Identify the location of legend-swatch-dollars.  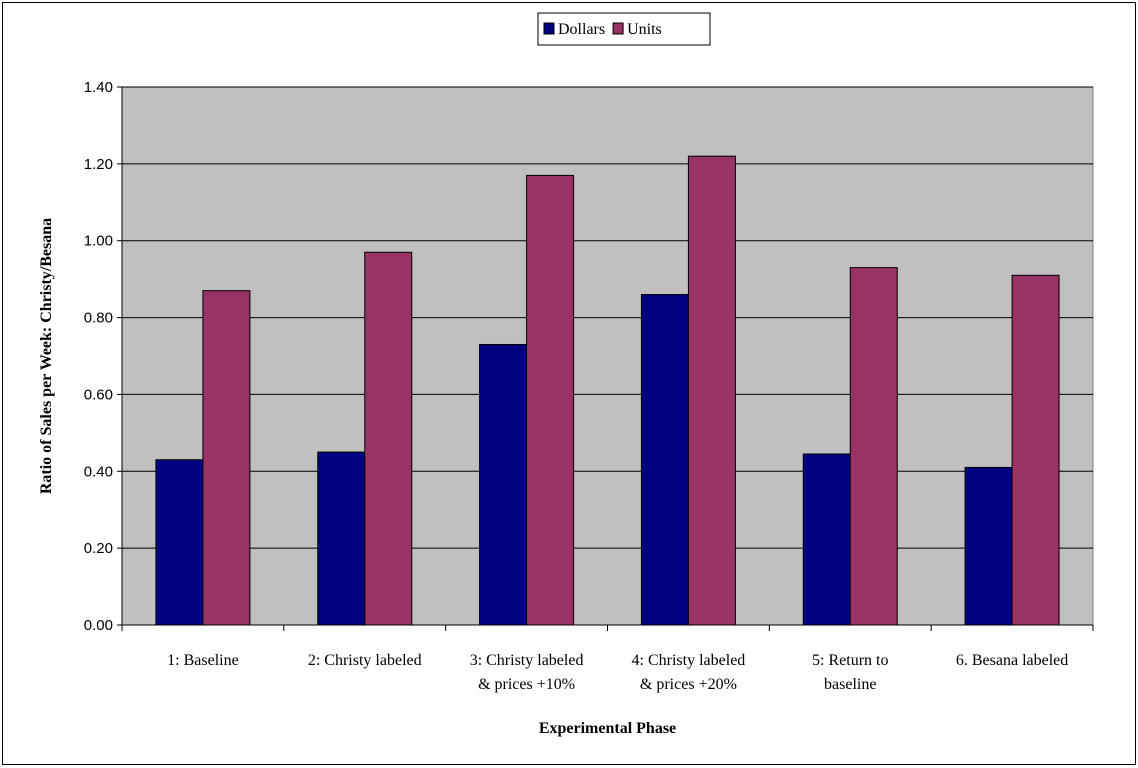
(549, 28).